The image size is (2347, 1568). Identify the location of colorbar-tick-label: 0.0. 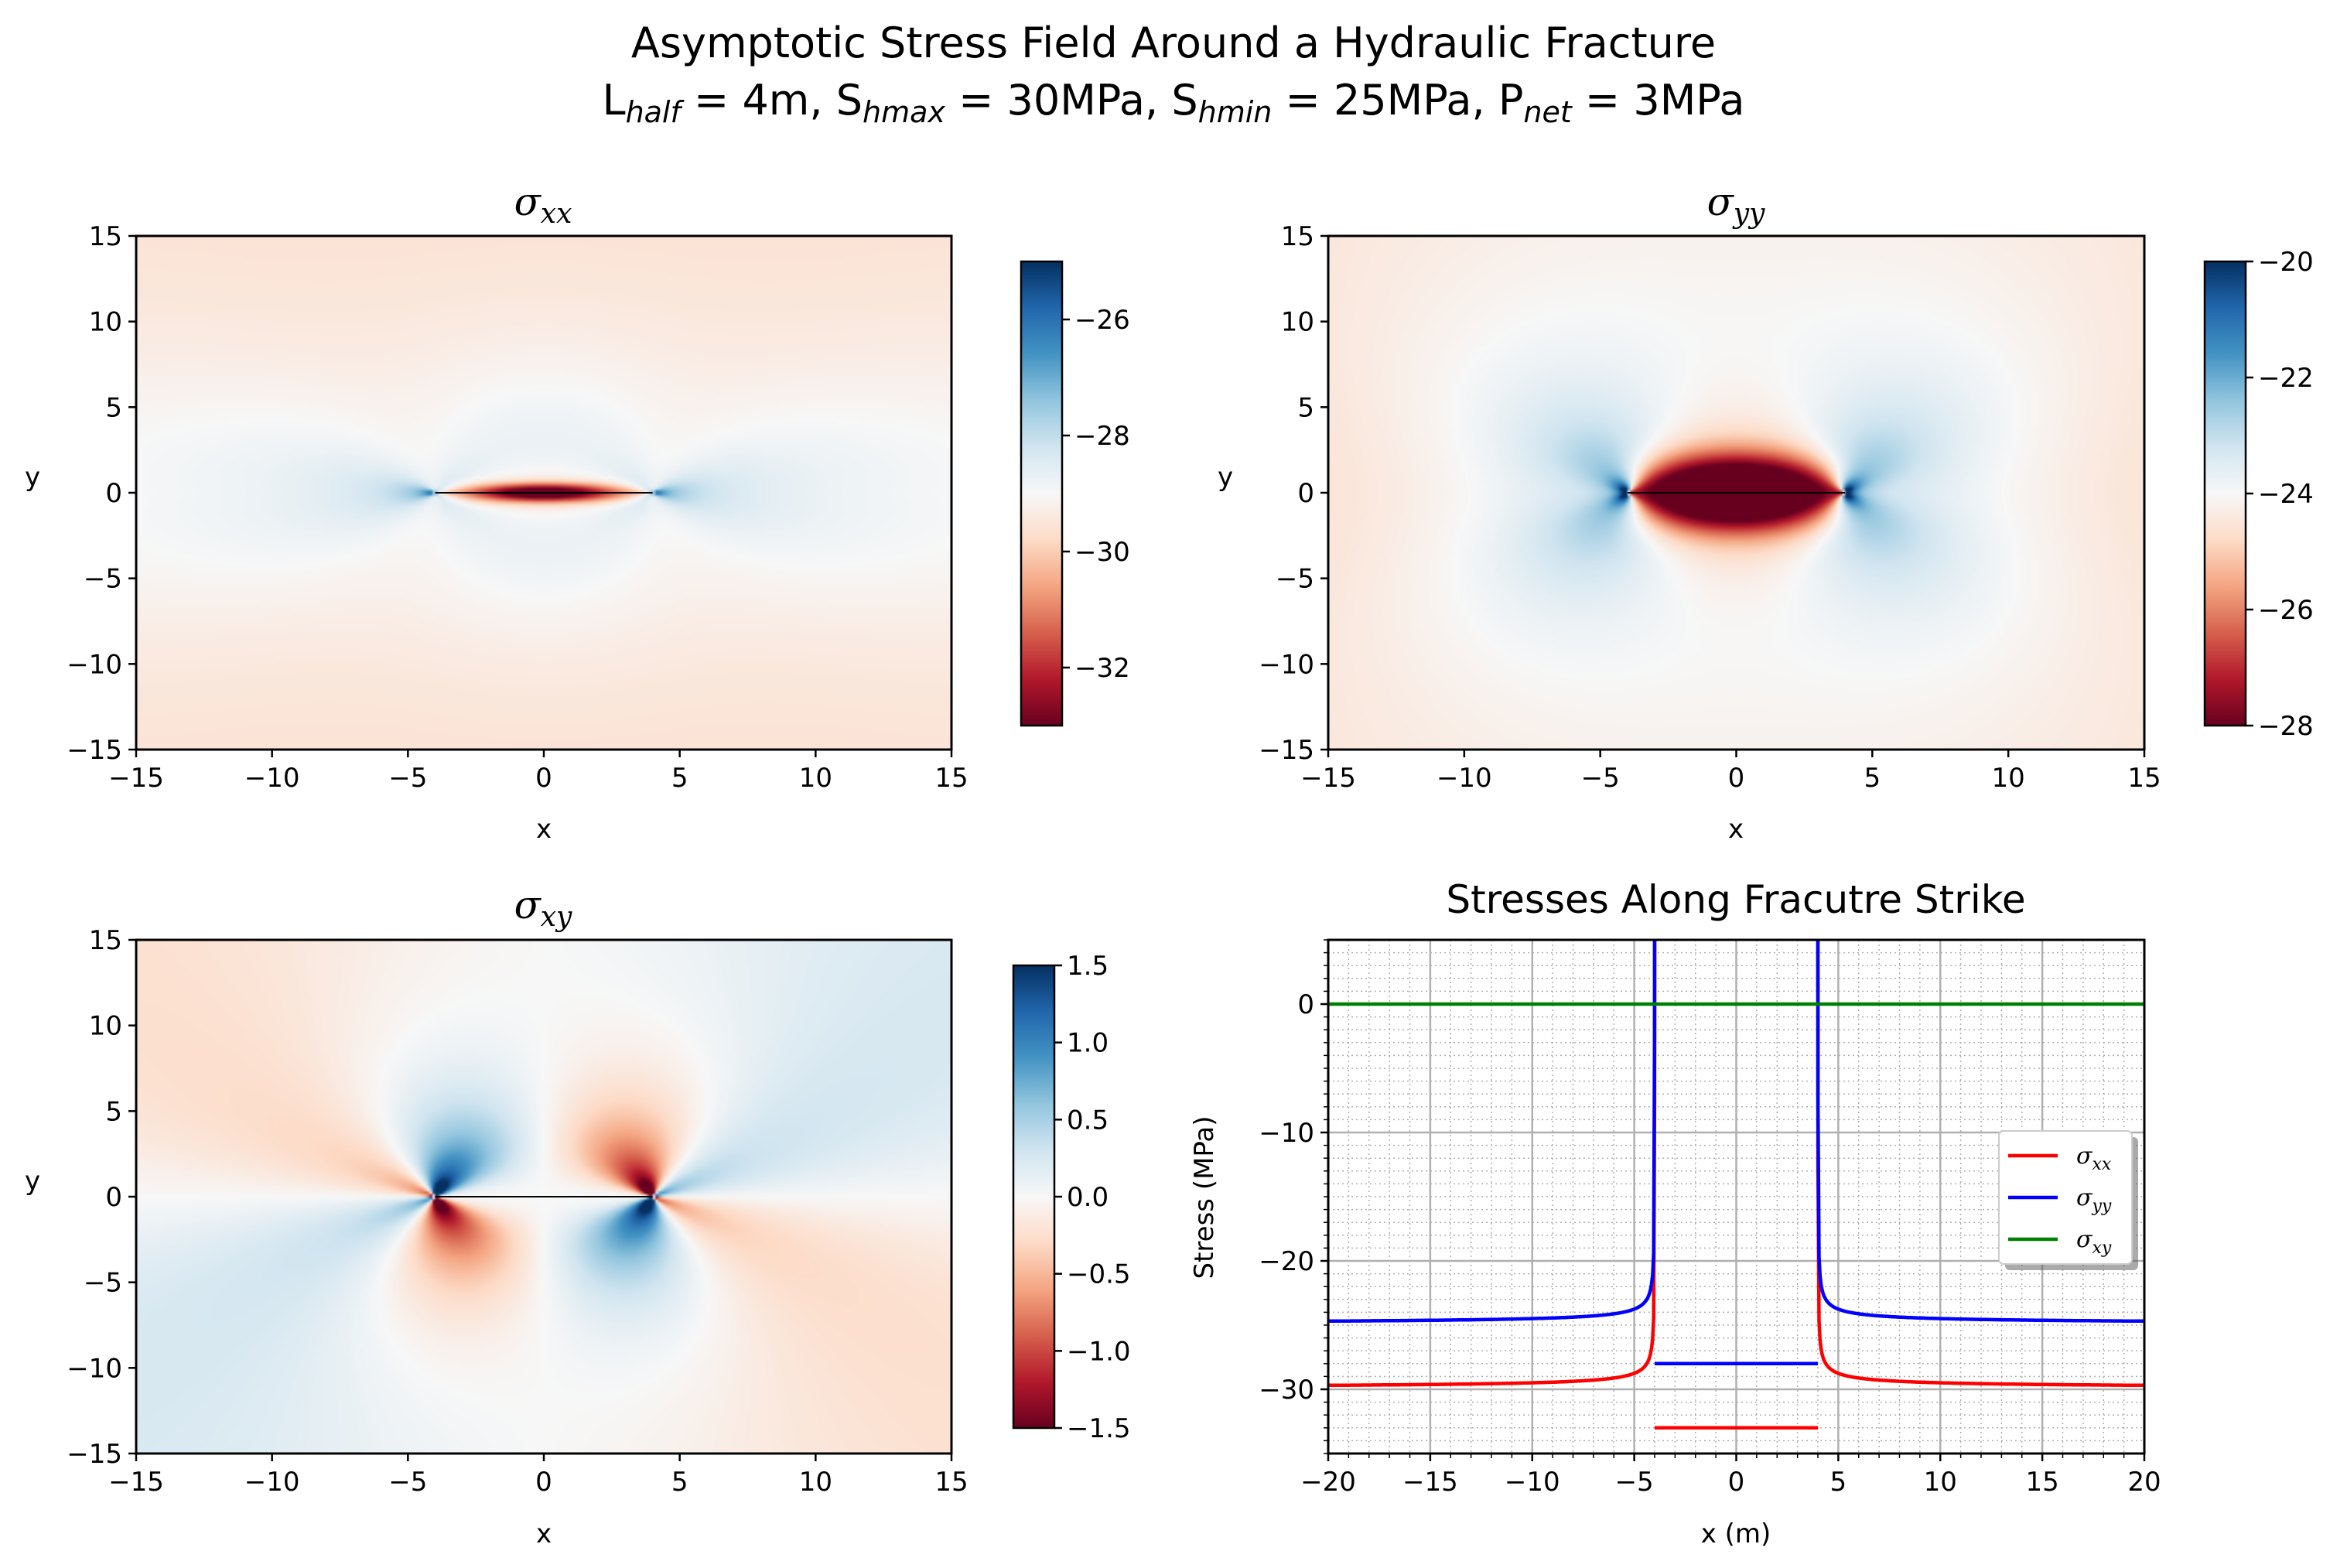
(1088, 1197).